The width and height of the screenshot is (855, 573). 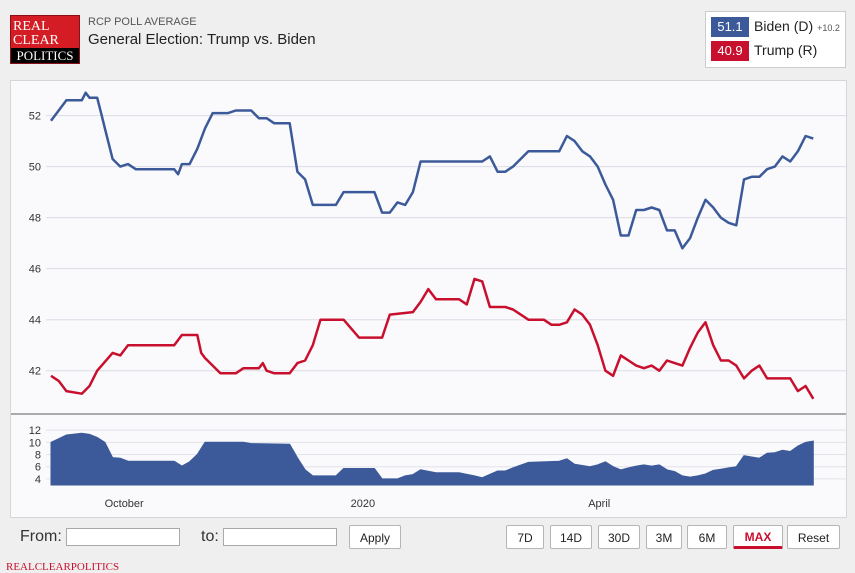 I want to click on spread-y-tick-8: 8, so click(x=38, y=456).